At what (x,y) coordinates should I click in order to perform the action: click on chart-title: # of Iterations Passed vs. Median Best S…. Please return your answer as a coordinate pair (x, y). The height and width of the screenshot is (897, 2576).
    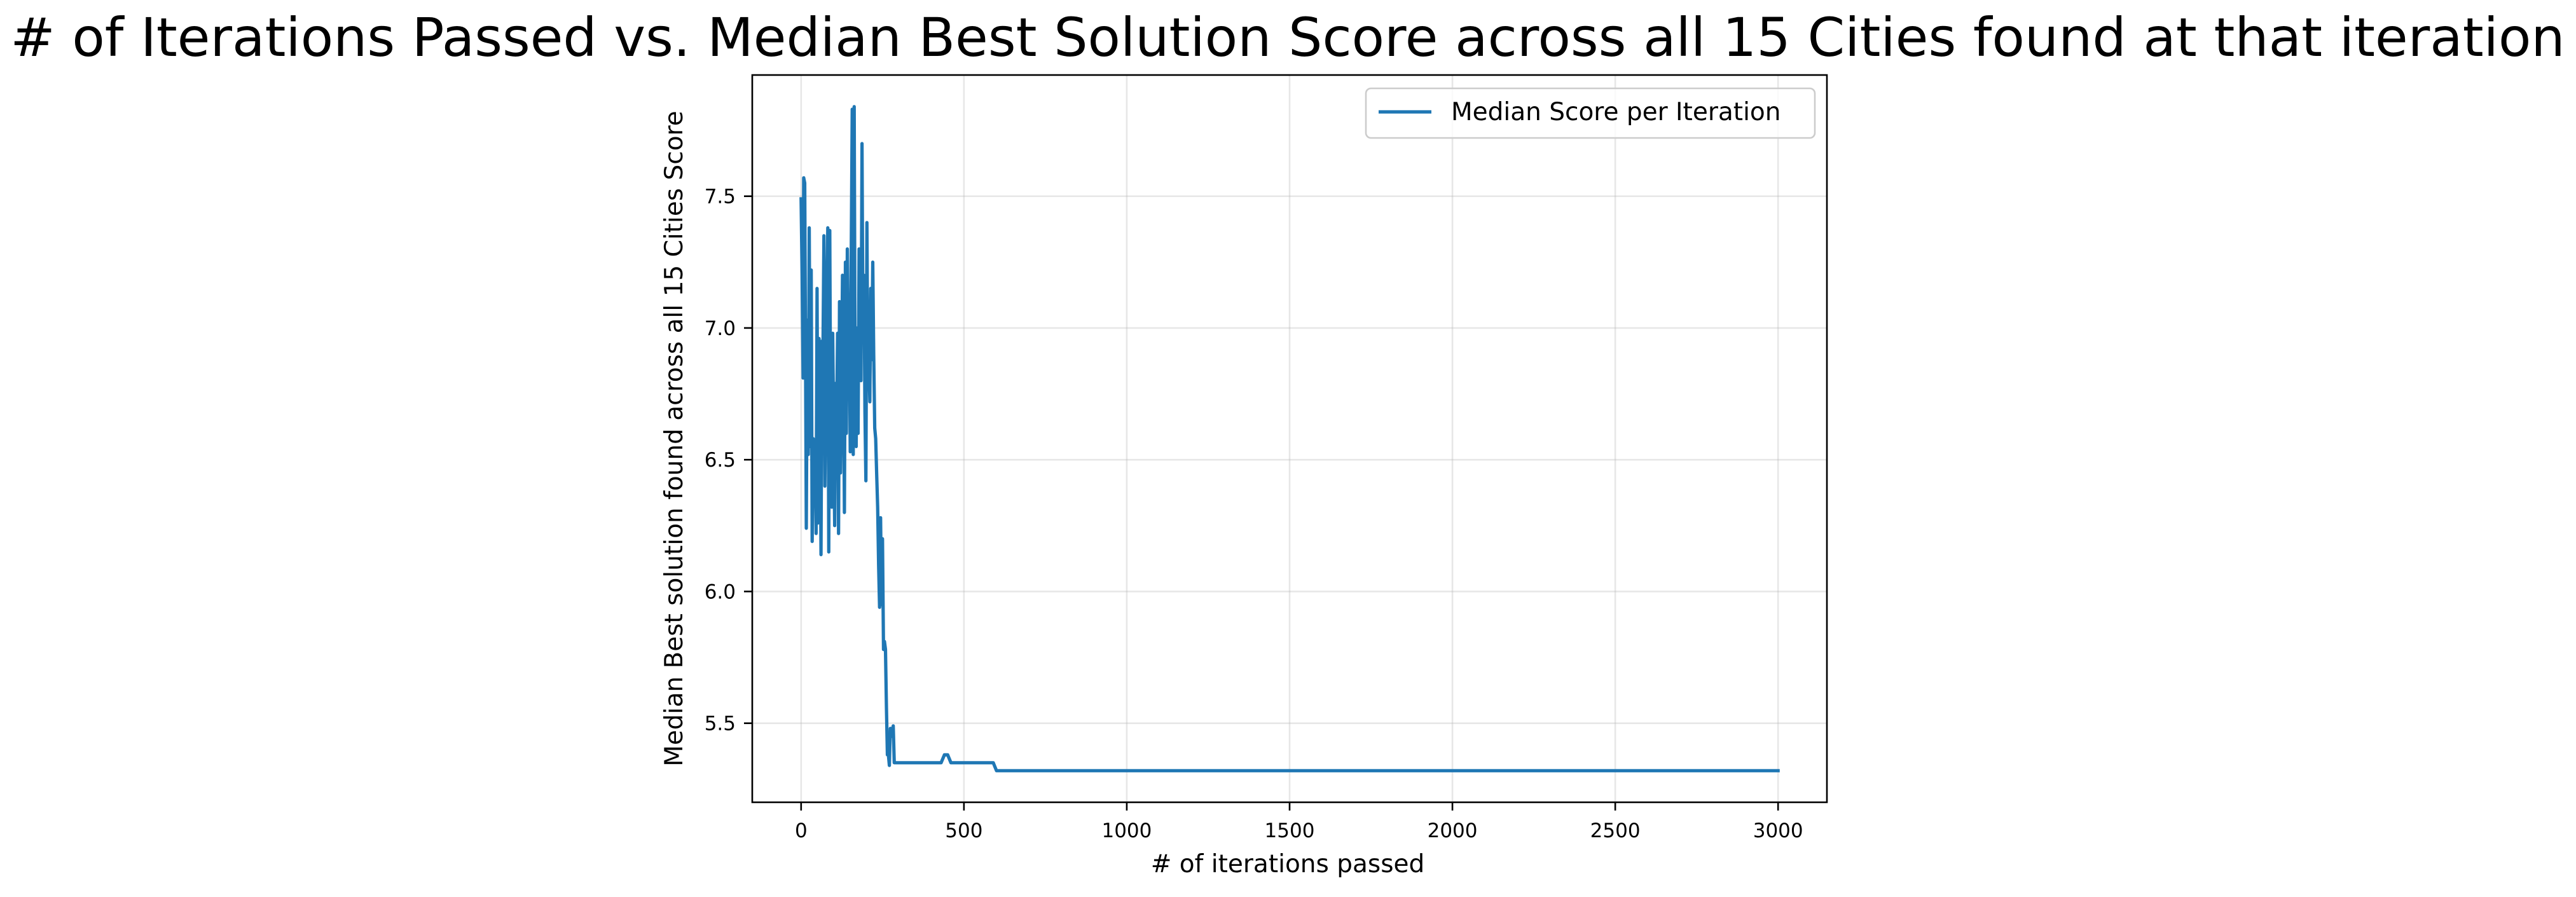
    Looking at the image, I should click on (1287, 37).